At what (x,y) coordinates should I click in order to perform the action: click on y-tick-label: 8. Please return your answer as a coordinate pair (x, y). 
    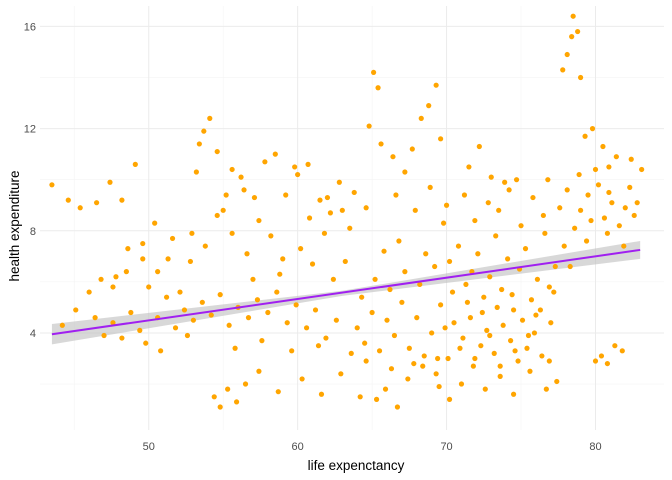
    Looking at the image, I should click on (33, 232).